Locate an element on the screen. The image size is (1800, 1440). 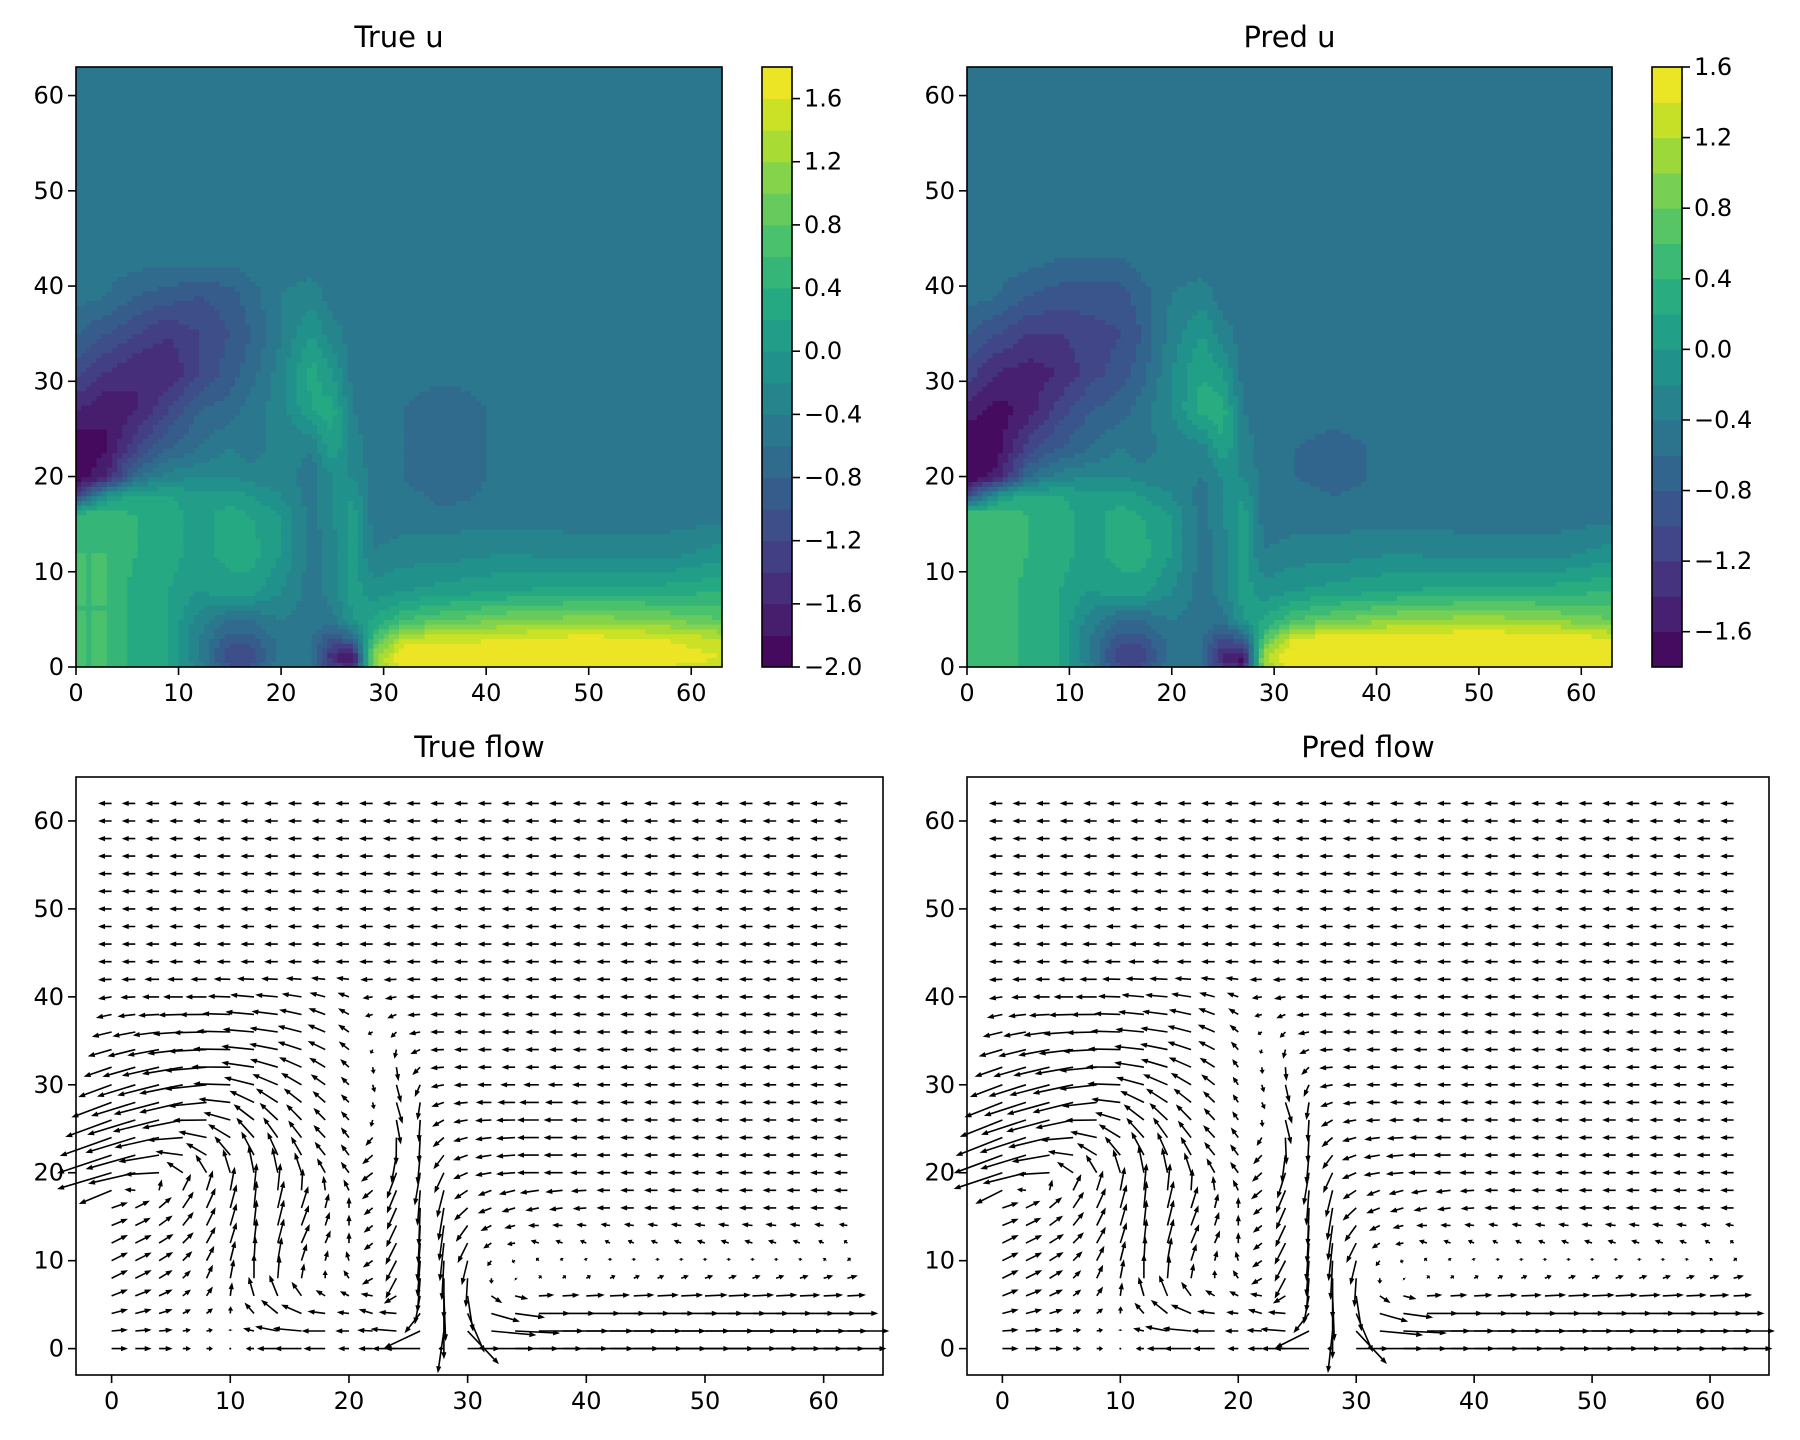
x-tick-label: 10 is located at coordinates (178, 693).